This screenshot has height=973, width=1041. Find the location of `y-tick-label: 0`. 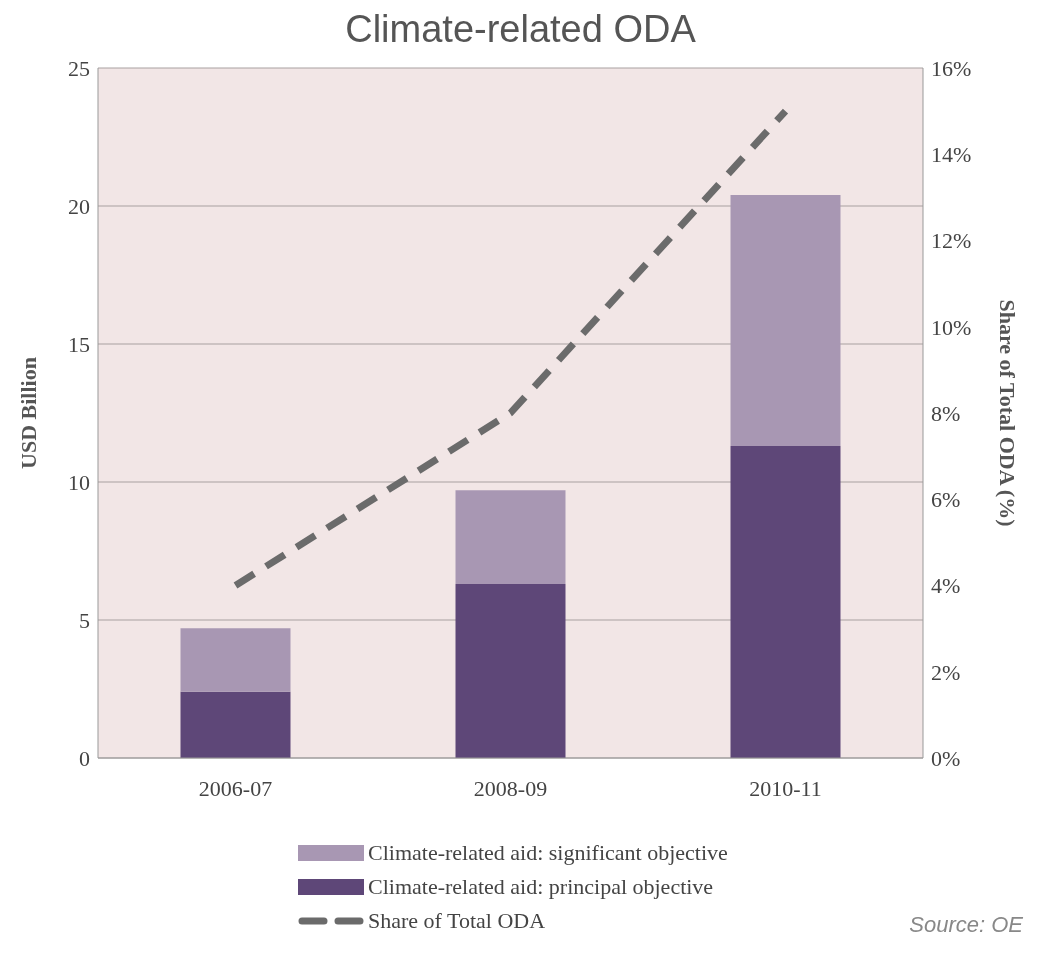

y-tick-label: 0 is located at coordinates (84, 758).